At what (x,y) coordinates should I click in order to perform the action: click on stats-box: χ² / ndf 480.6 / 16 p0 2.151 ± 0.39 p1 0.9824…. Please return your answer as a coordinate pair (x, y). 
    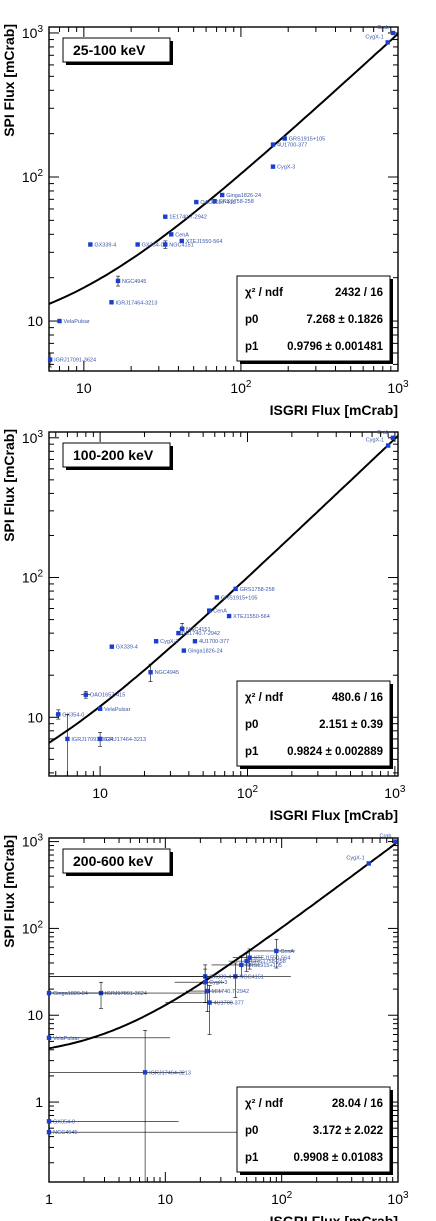
    Looking at the image, I should click on (314, 724).